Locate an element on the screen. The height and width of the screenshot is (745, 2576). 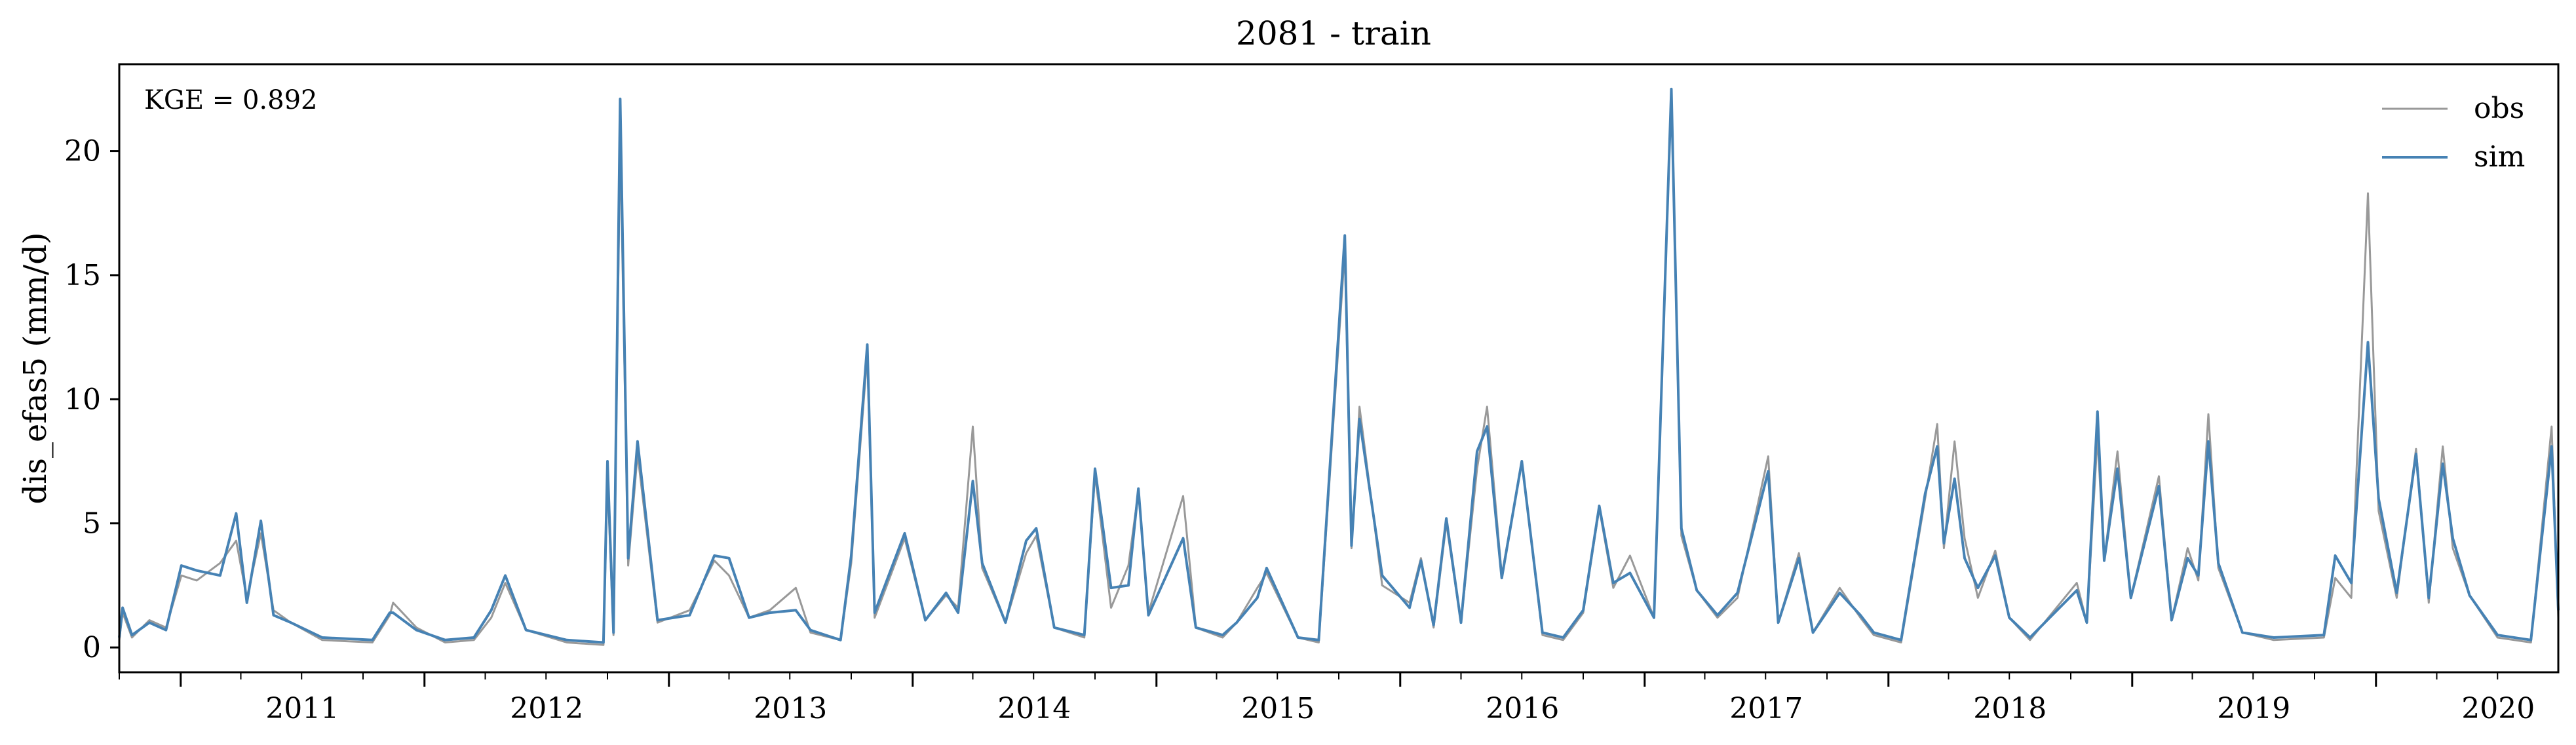
y-tick-label: 0 is located at coordinates (92, 648).